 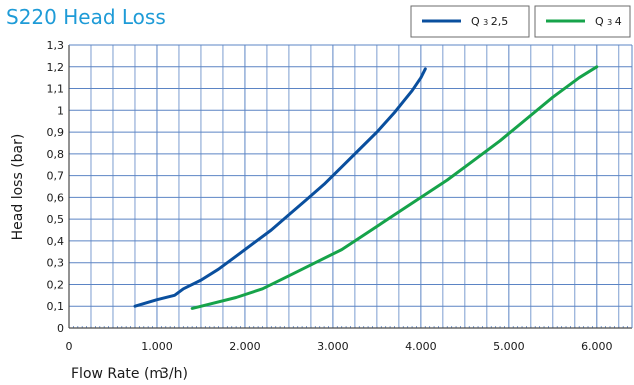 I want to click on legend-label: Q 3 4, so click(x=608, y=21).